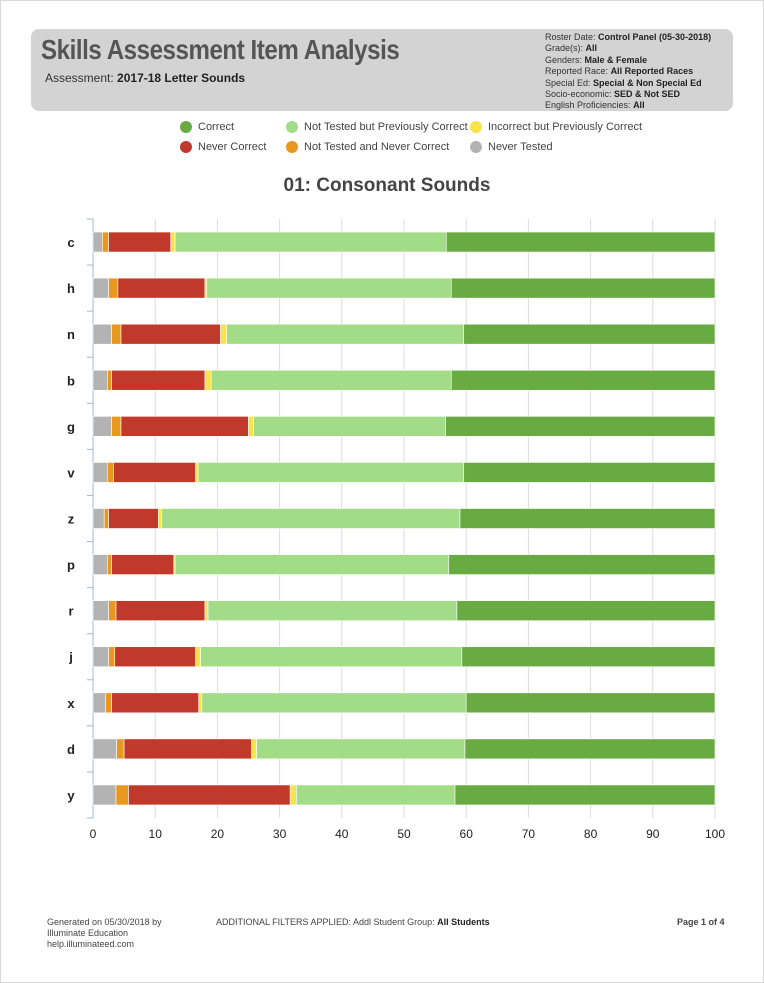 This screenshot has width=764, height=983. What do you see at coordinates (88, 933) in the screenshot?
I see `generated-org: Illuminate Education` at bounding box center [88, 933].